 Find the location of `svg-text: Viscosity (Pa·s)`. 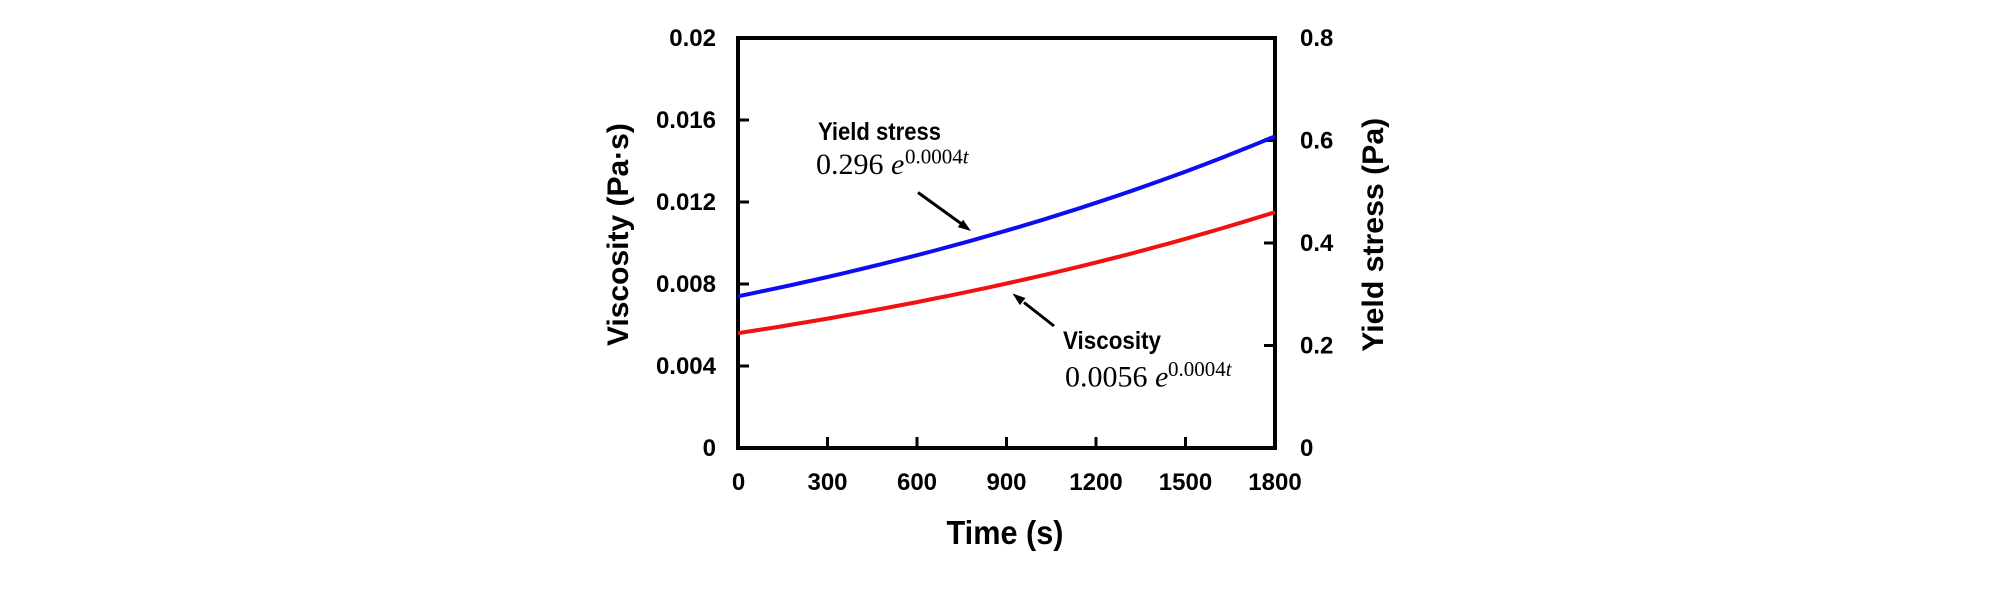

svg-text: Viscosity (Pa·s) is located at coordinates (618, 234).